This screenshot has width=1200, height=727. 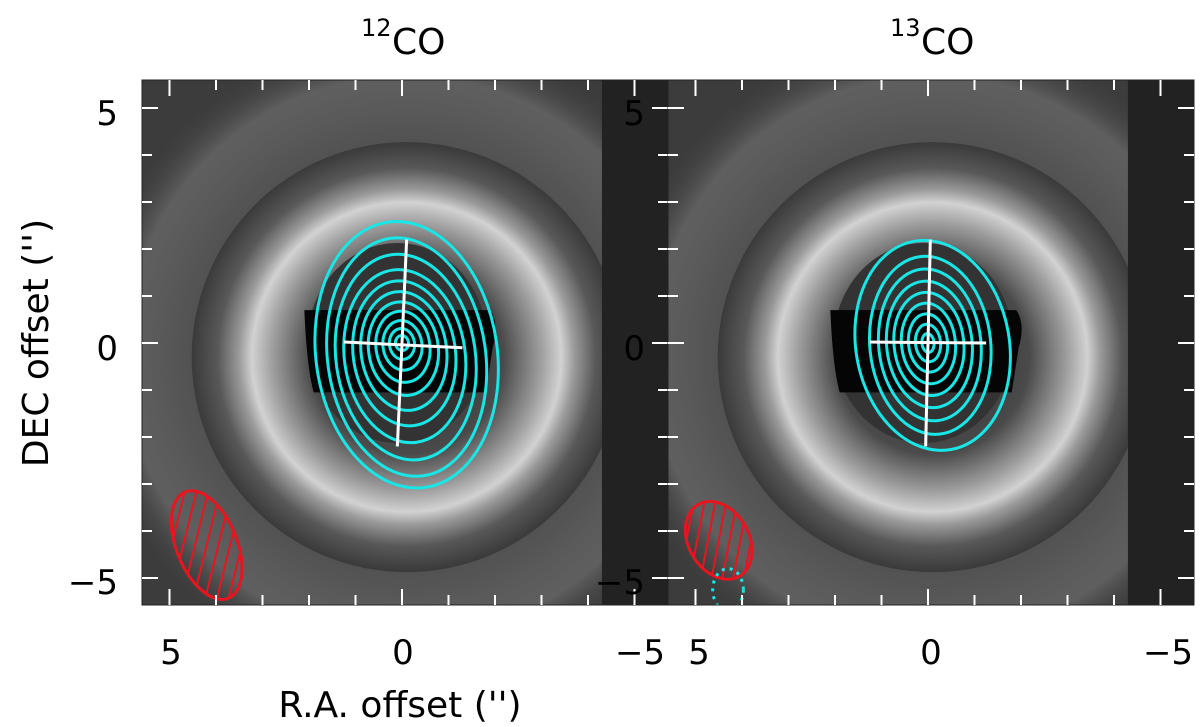 What do you see at coordinates (107, 114) in the screenshot?
I see `y-tick-label-left-5: 5` at bounding box center [107, 114].